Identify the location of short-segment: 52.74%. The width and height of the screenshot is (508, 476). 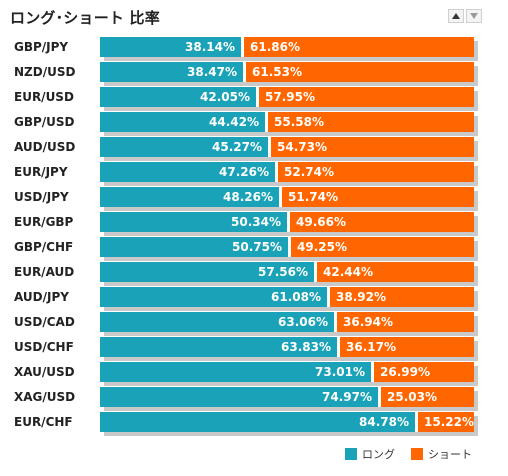
(376, 172).